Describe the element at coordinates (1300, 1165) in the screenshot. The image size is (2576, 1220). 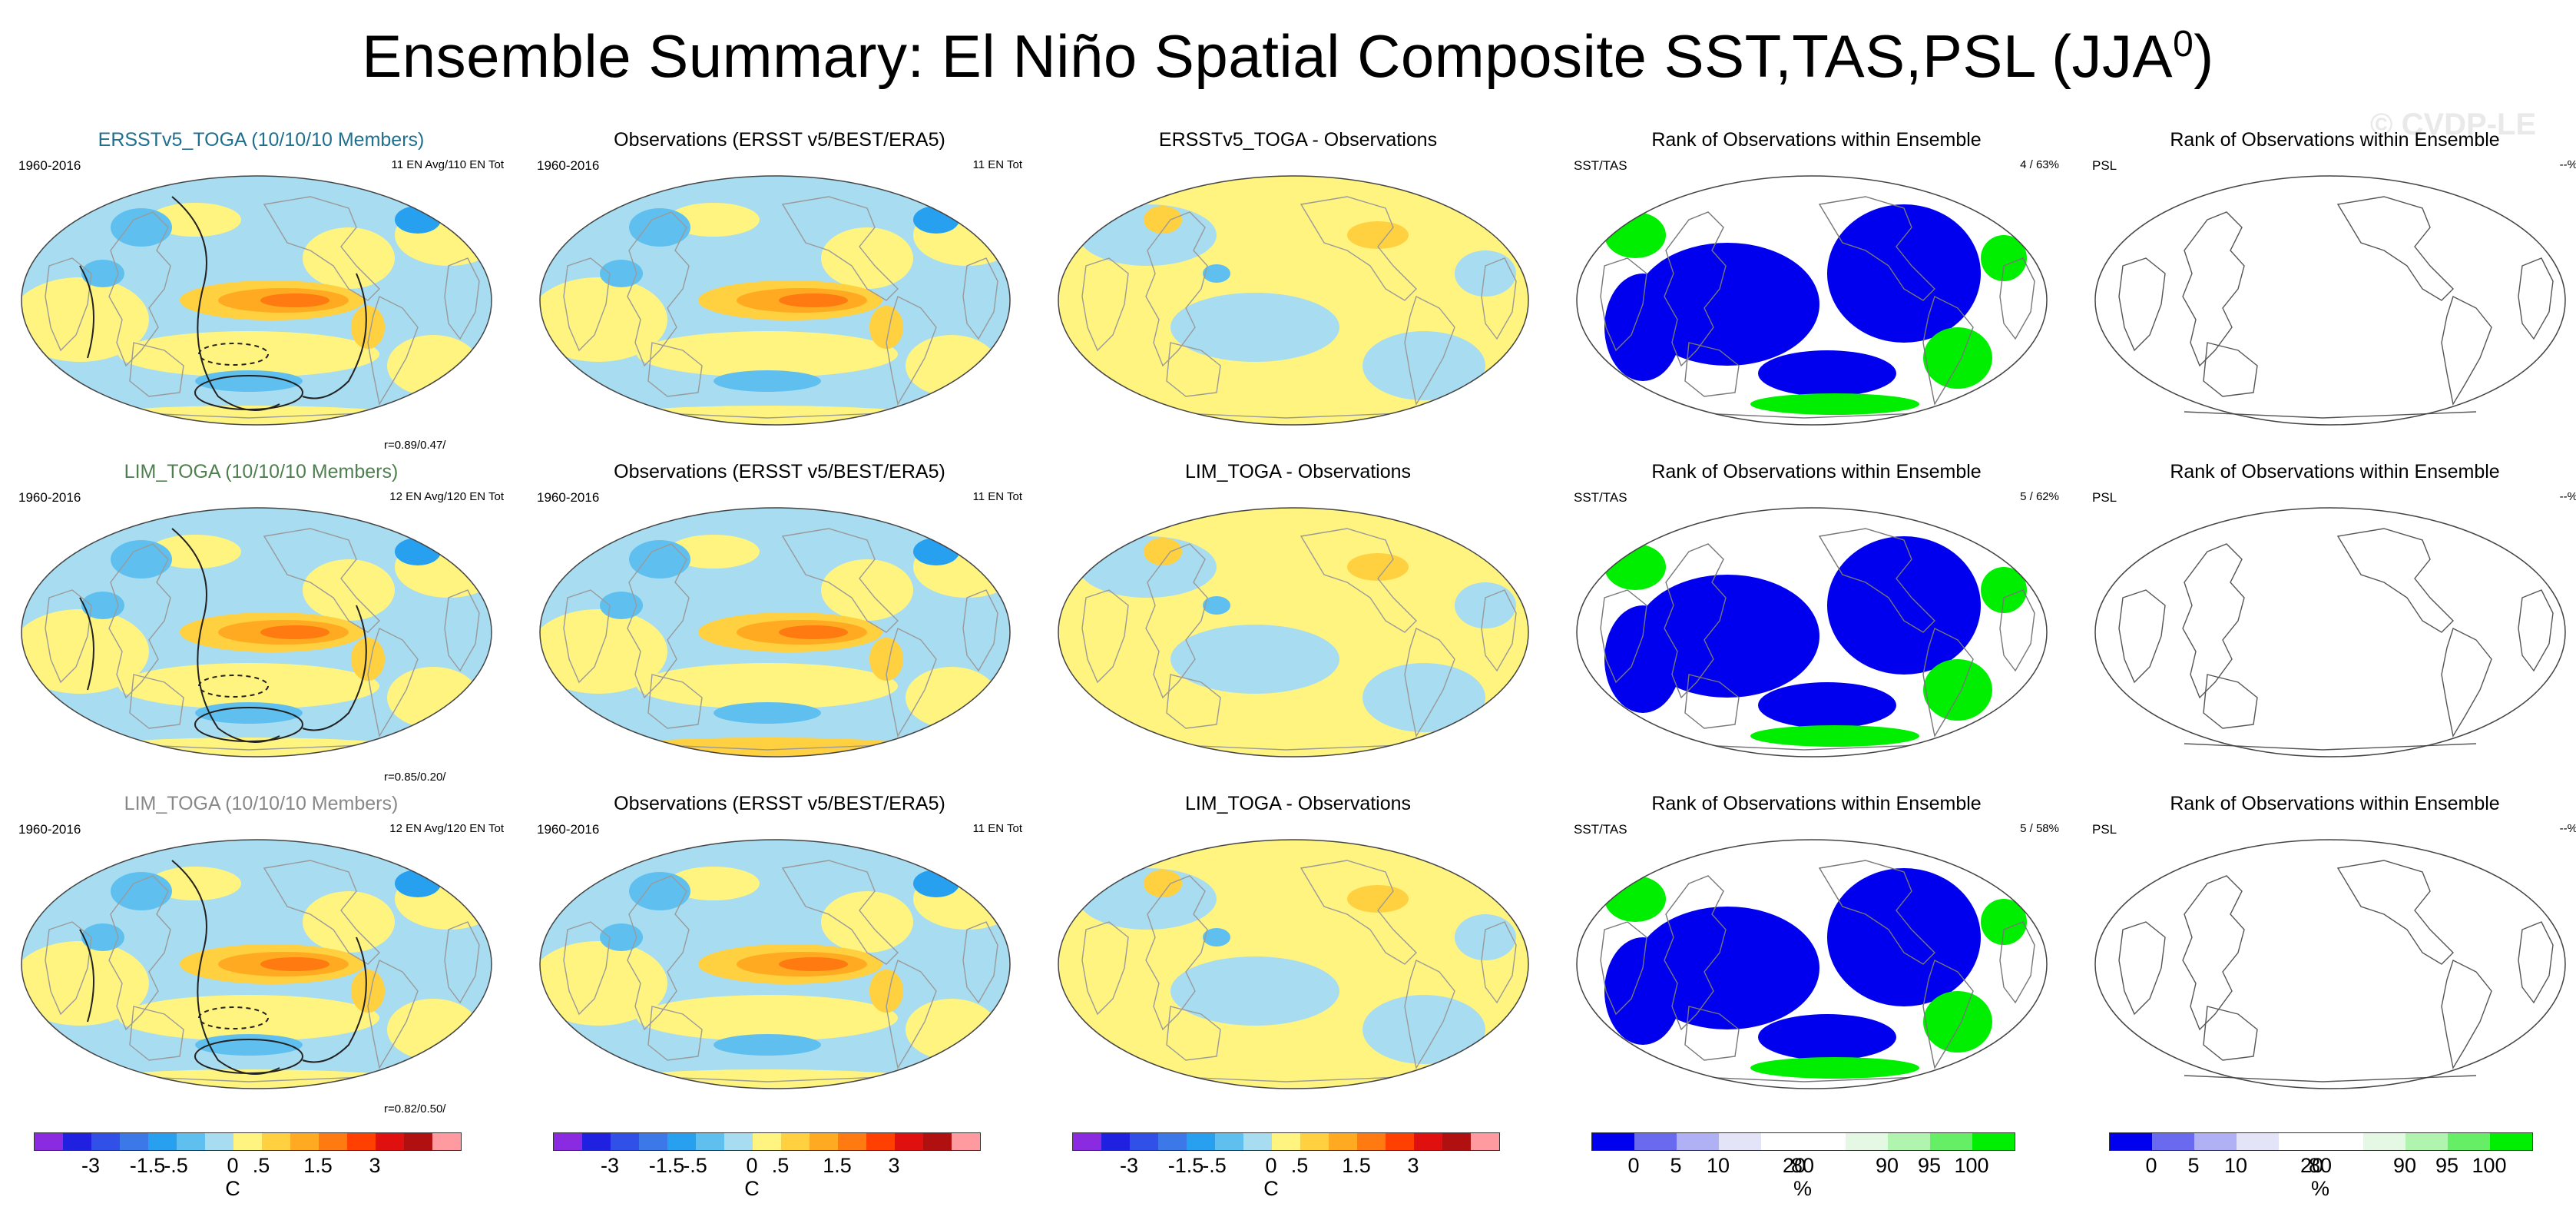
I see `colorbar-tick-label: .5` at that location.